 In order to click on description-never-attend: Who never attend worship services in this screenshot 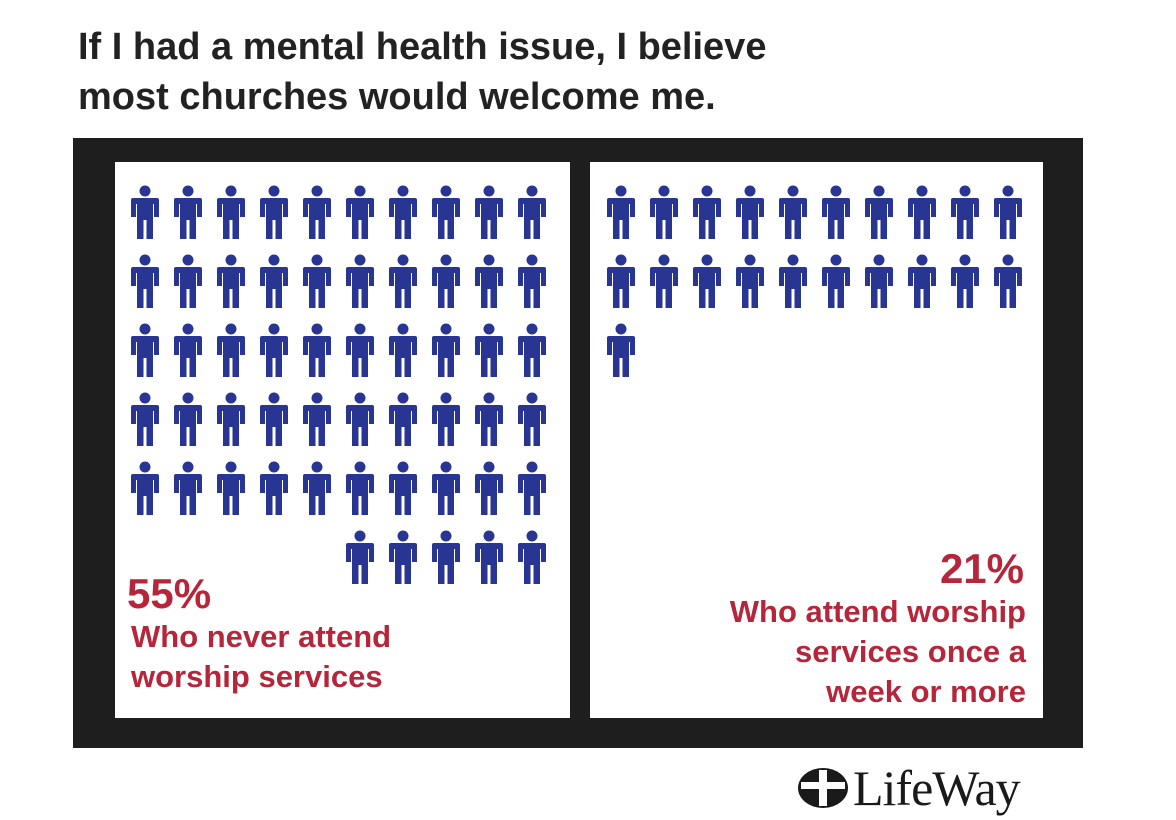, I will do `click(261, 657)`.